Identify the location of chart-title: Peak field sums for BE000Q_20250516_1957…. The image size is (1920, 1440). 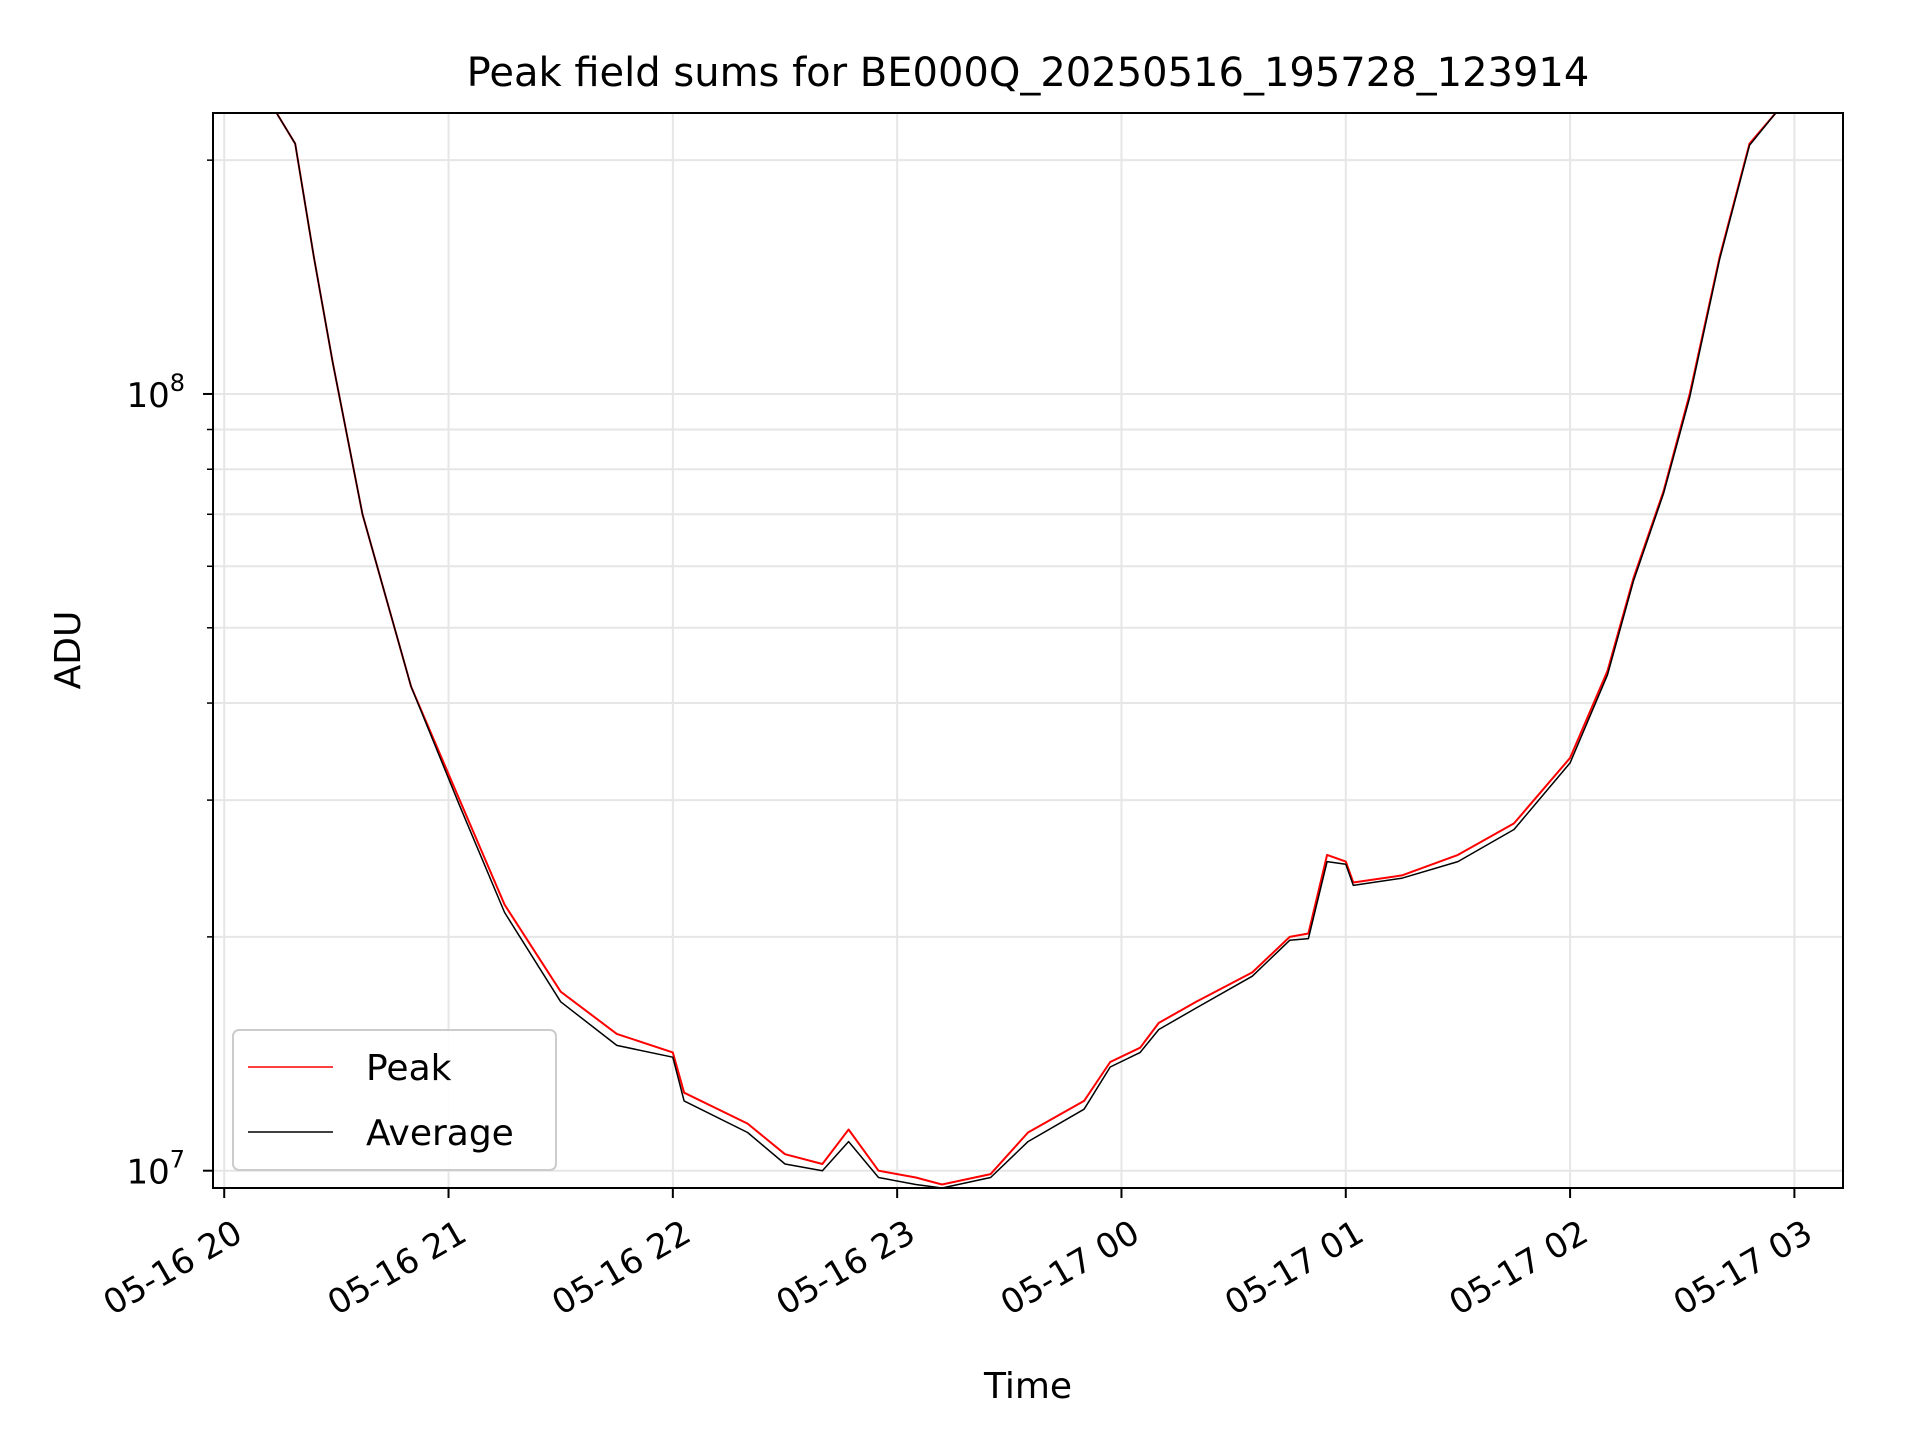
(1028, 73).